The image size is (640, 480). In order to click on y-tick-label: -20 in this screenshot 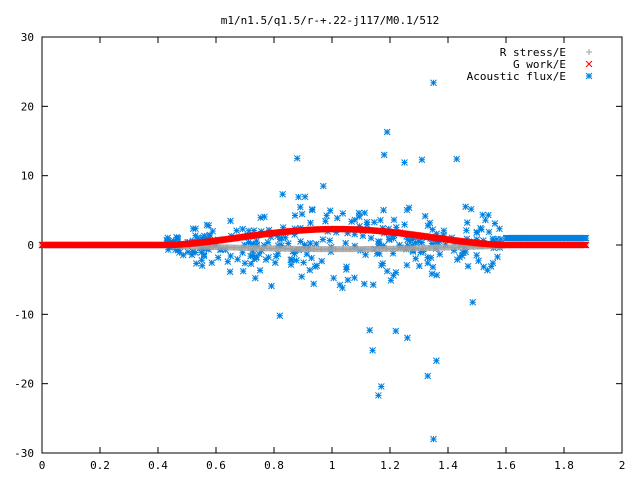, I will do `click(24, 384)`.